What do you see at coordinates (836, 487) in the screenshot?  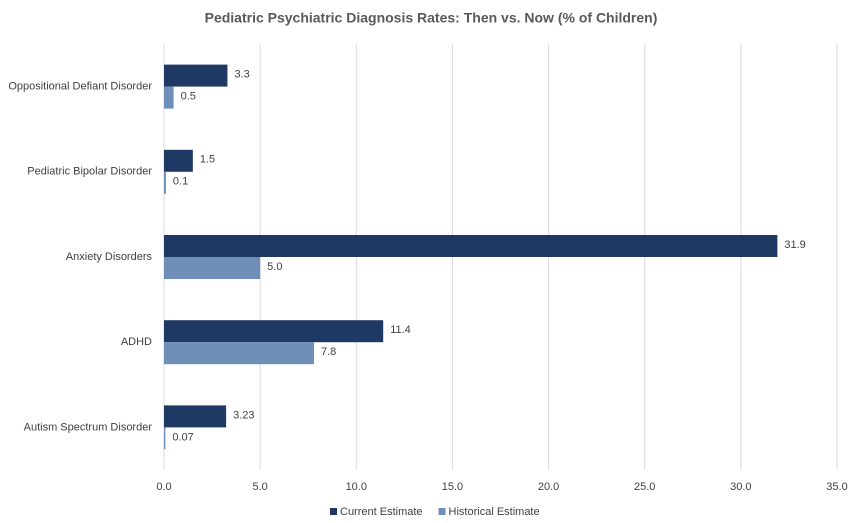 I see `x-tick-label: 35.0` at bounding box center [836, 487].